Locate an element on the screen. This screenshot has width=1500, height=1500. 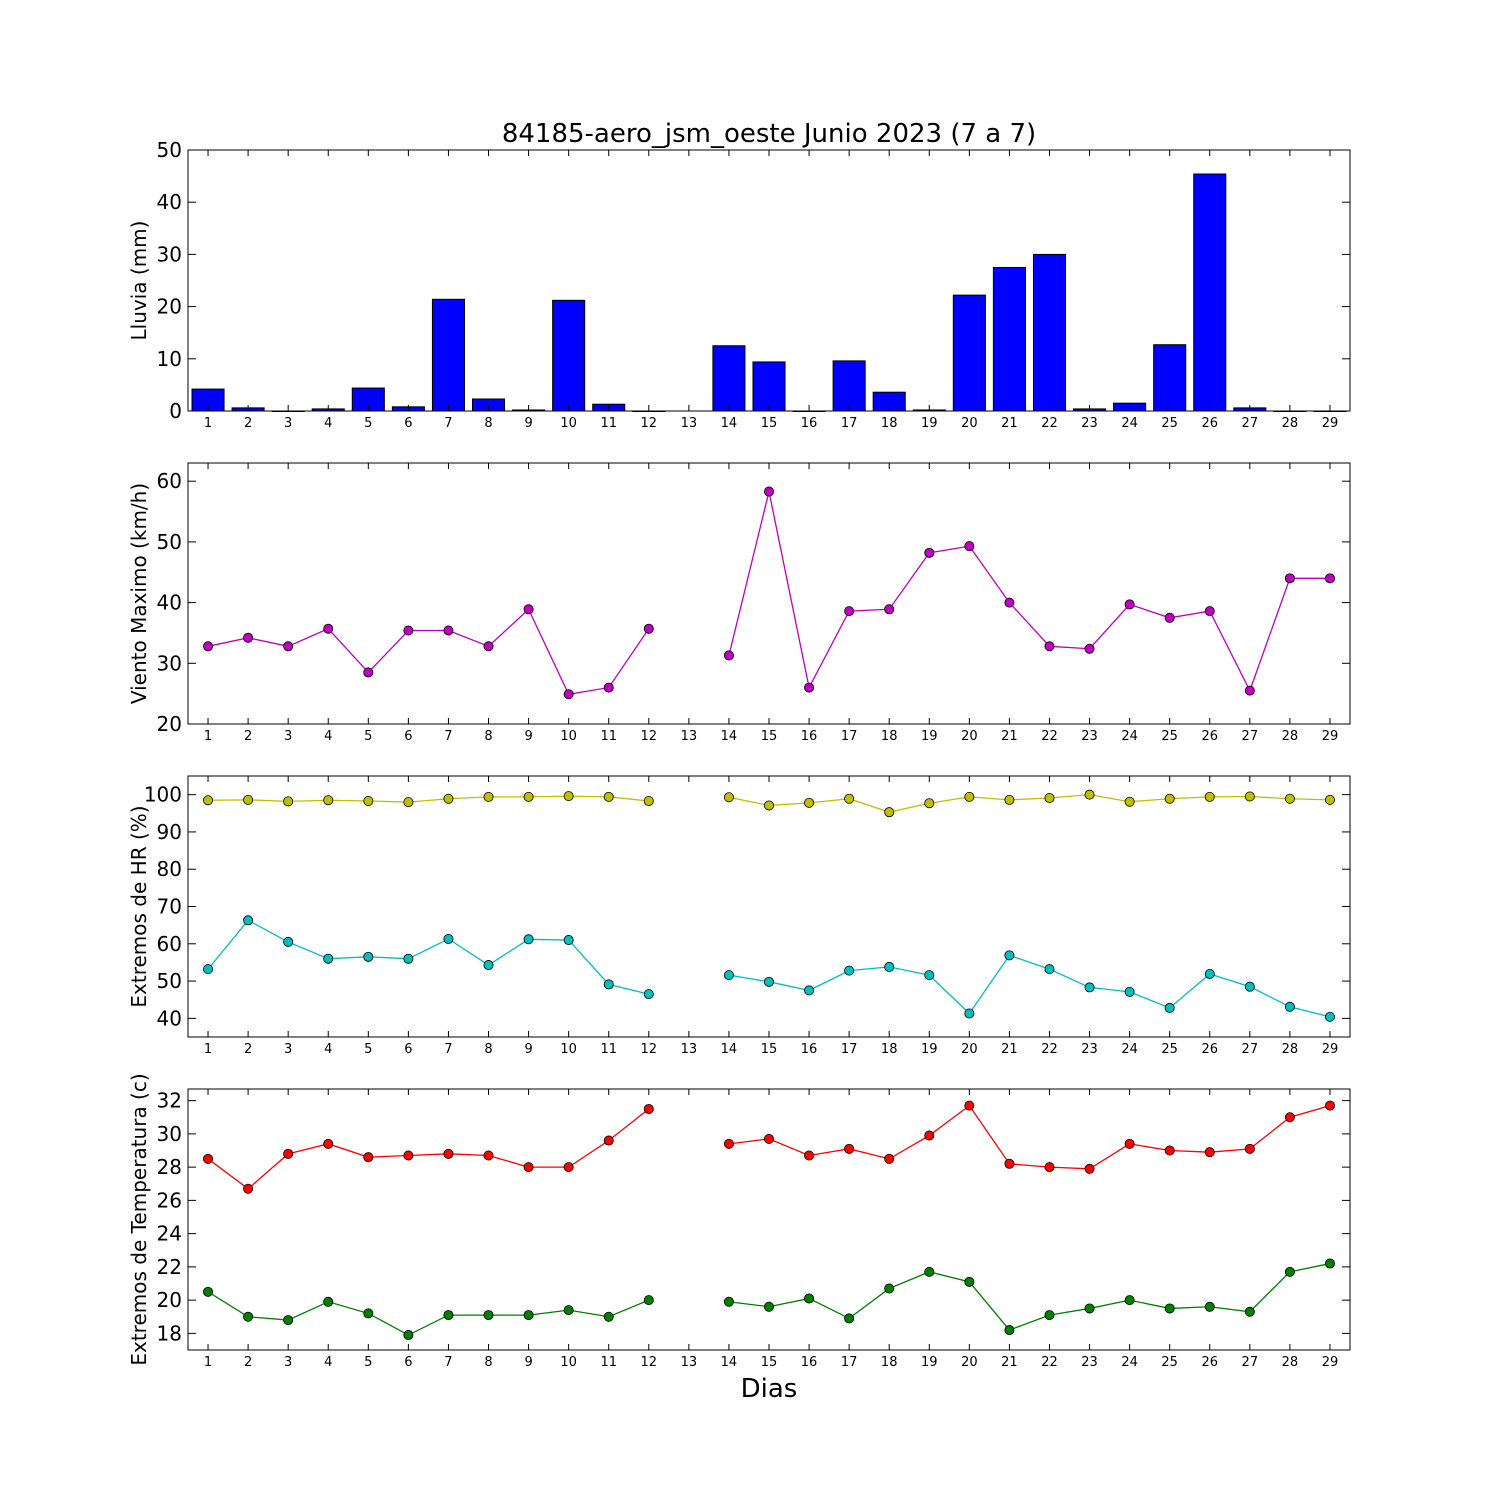
x-tick-label: 17 is located at coordinates (849, 423).